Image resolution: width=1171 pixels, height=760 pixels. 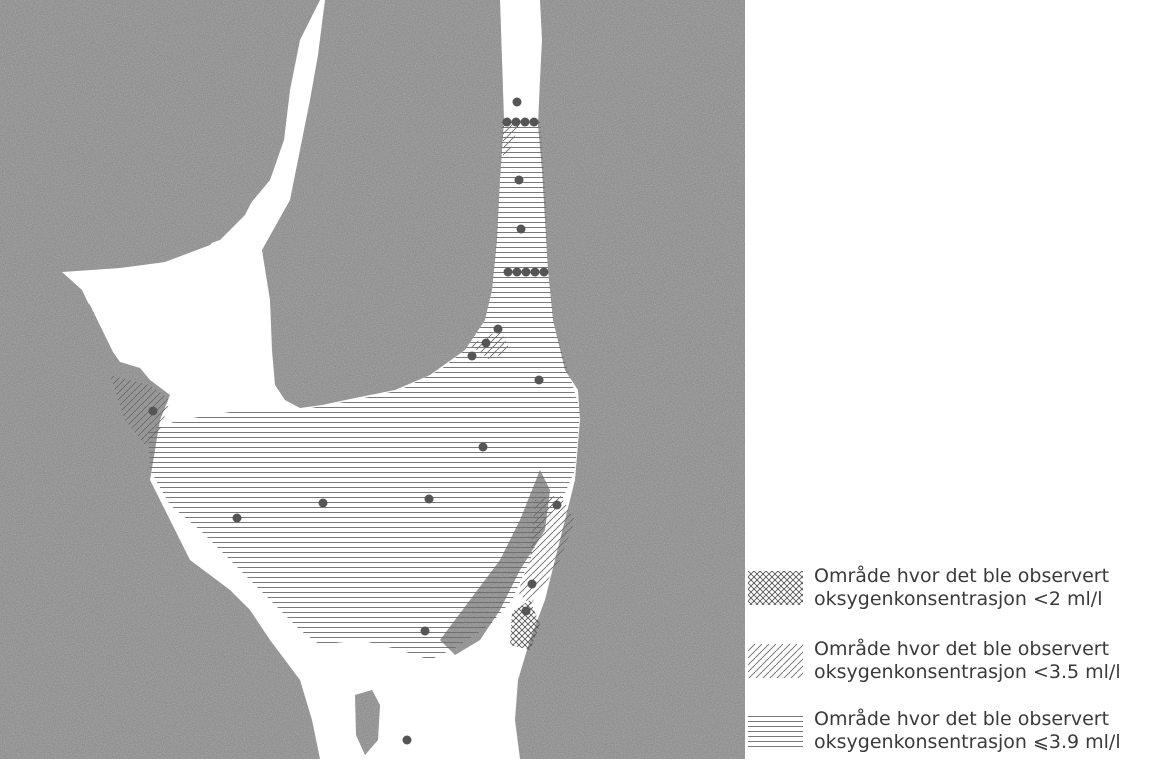 I want to click on central-land, so click(x=383, y=204).